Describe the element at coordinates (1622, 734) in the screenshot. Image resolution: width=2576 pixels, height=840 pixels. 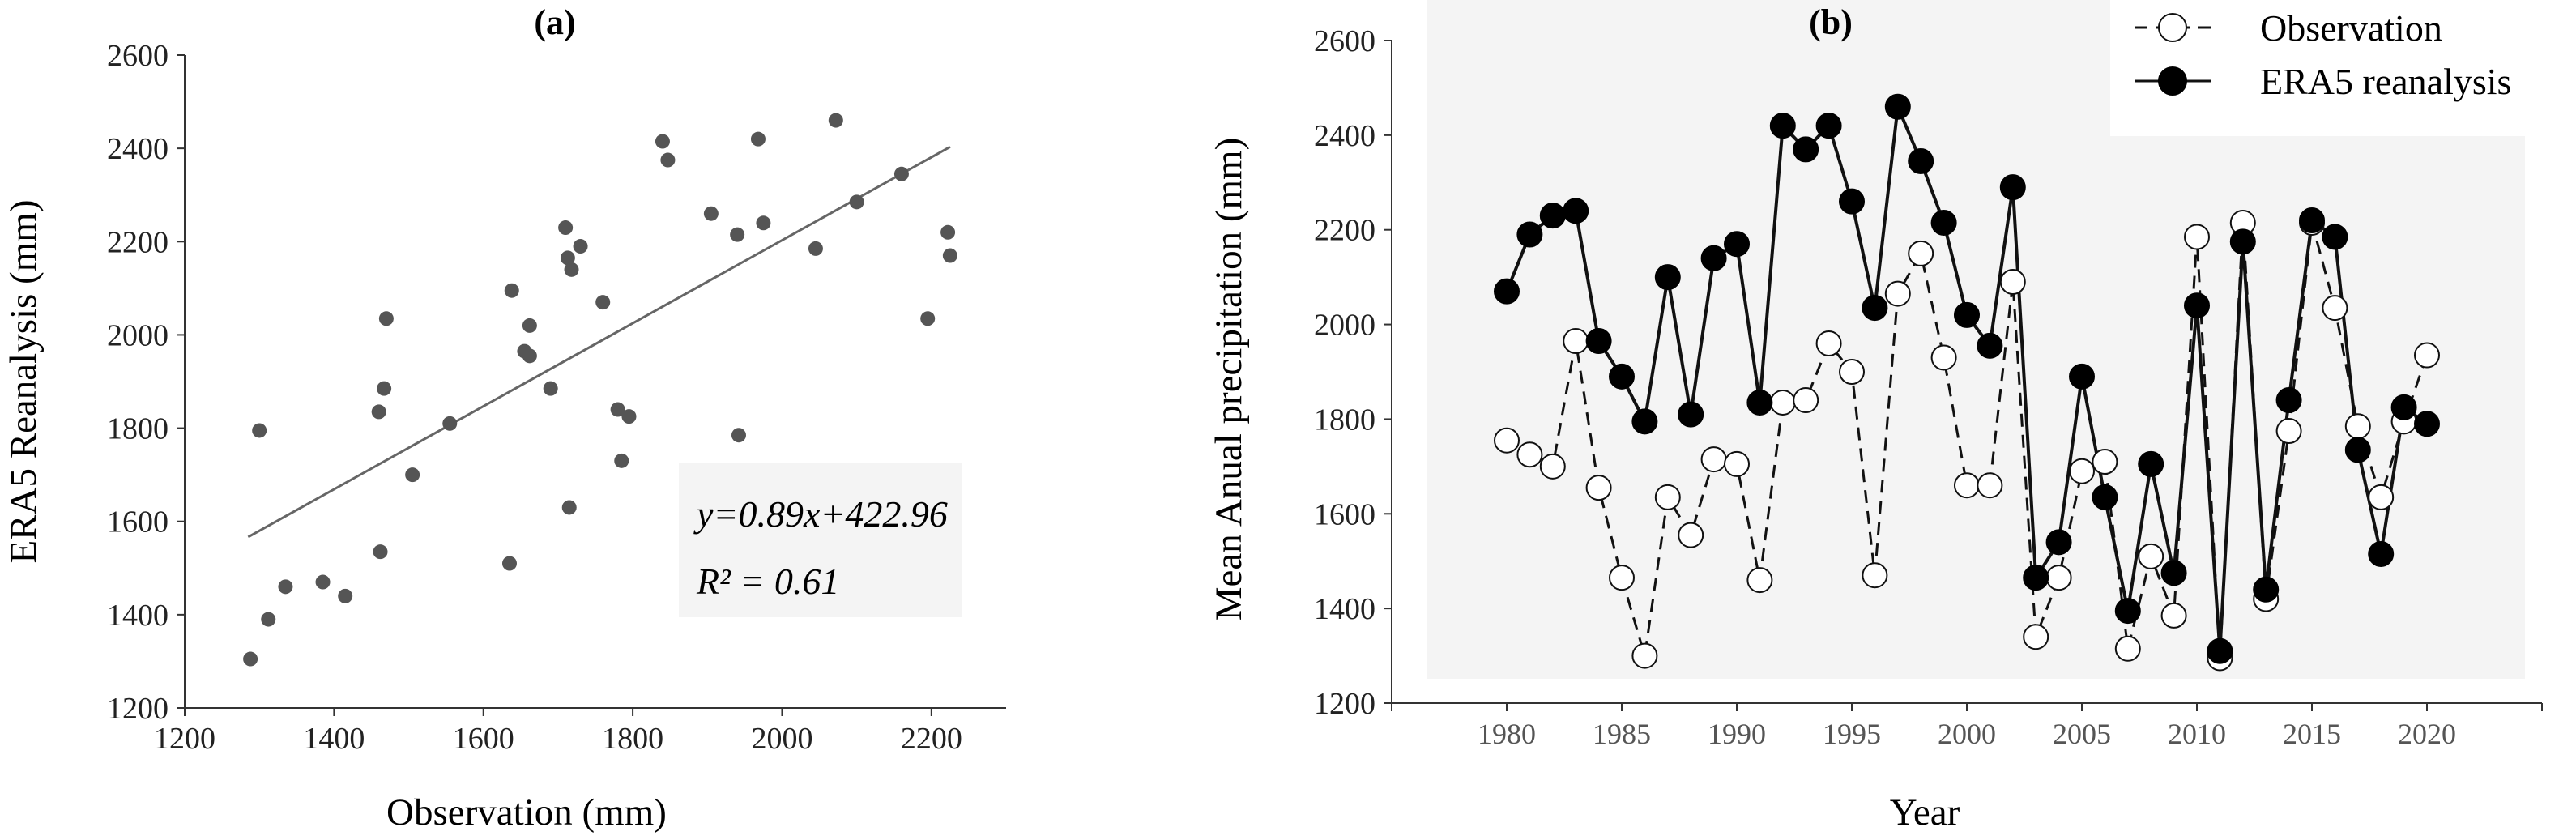
I see `x-tick-label: 1985` at that location.